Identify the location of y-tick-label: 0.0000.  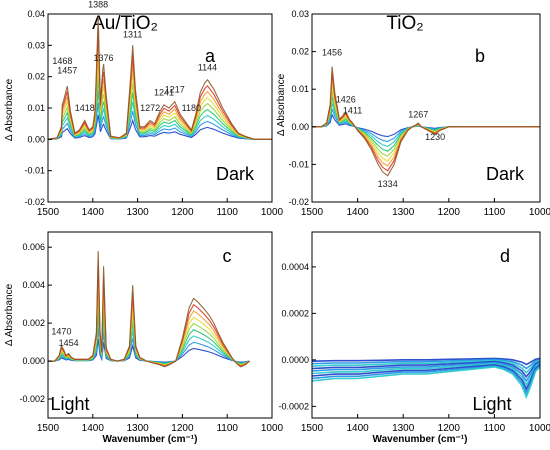
(295, 360).